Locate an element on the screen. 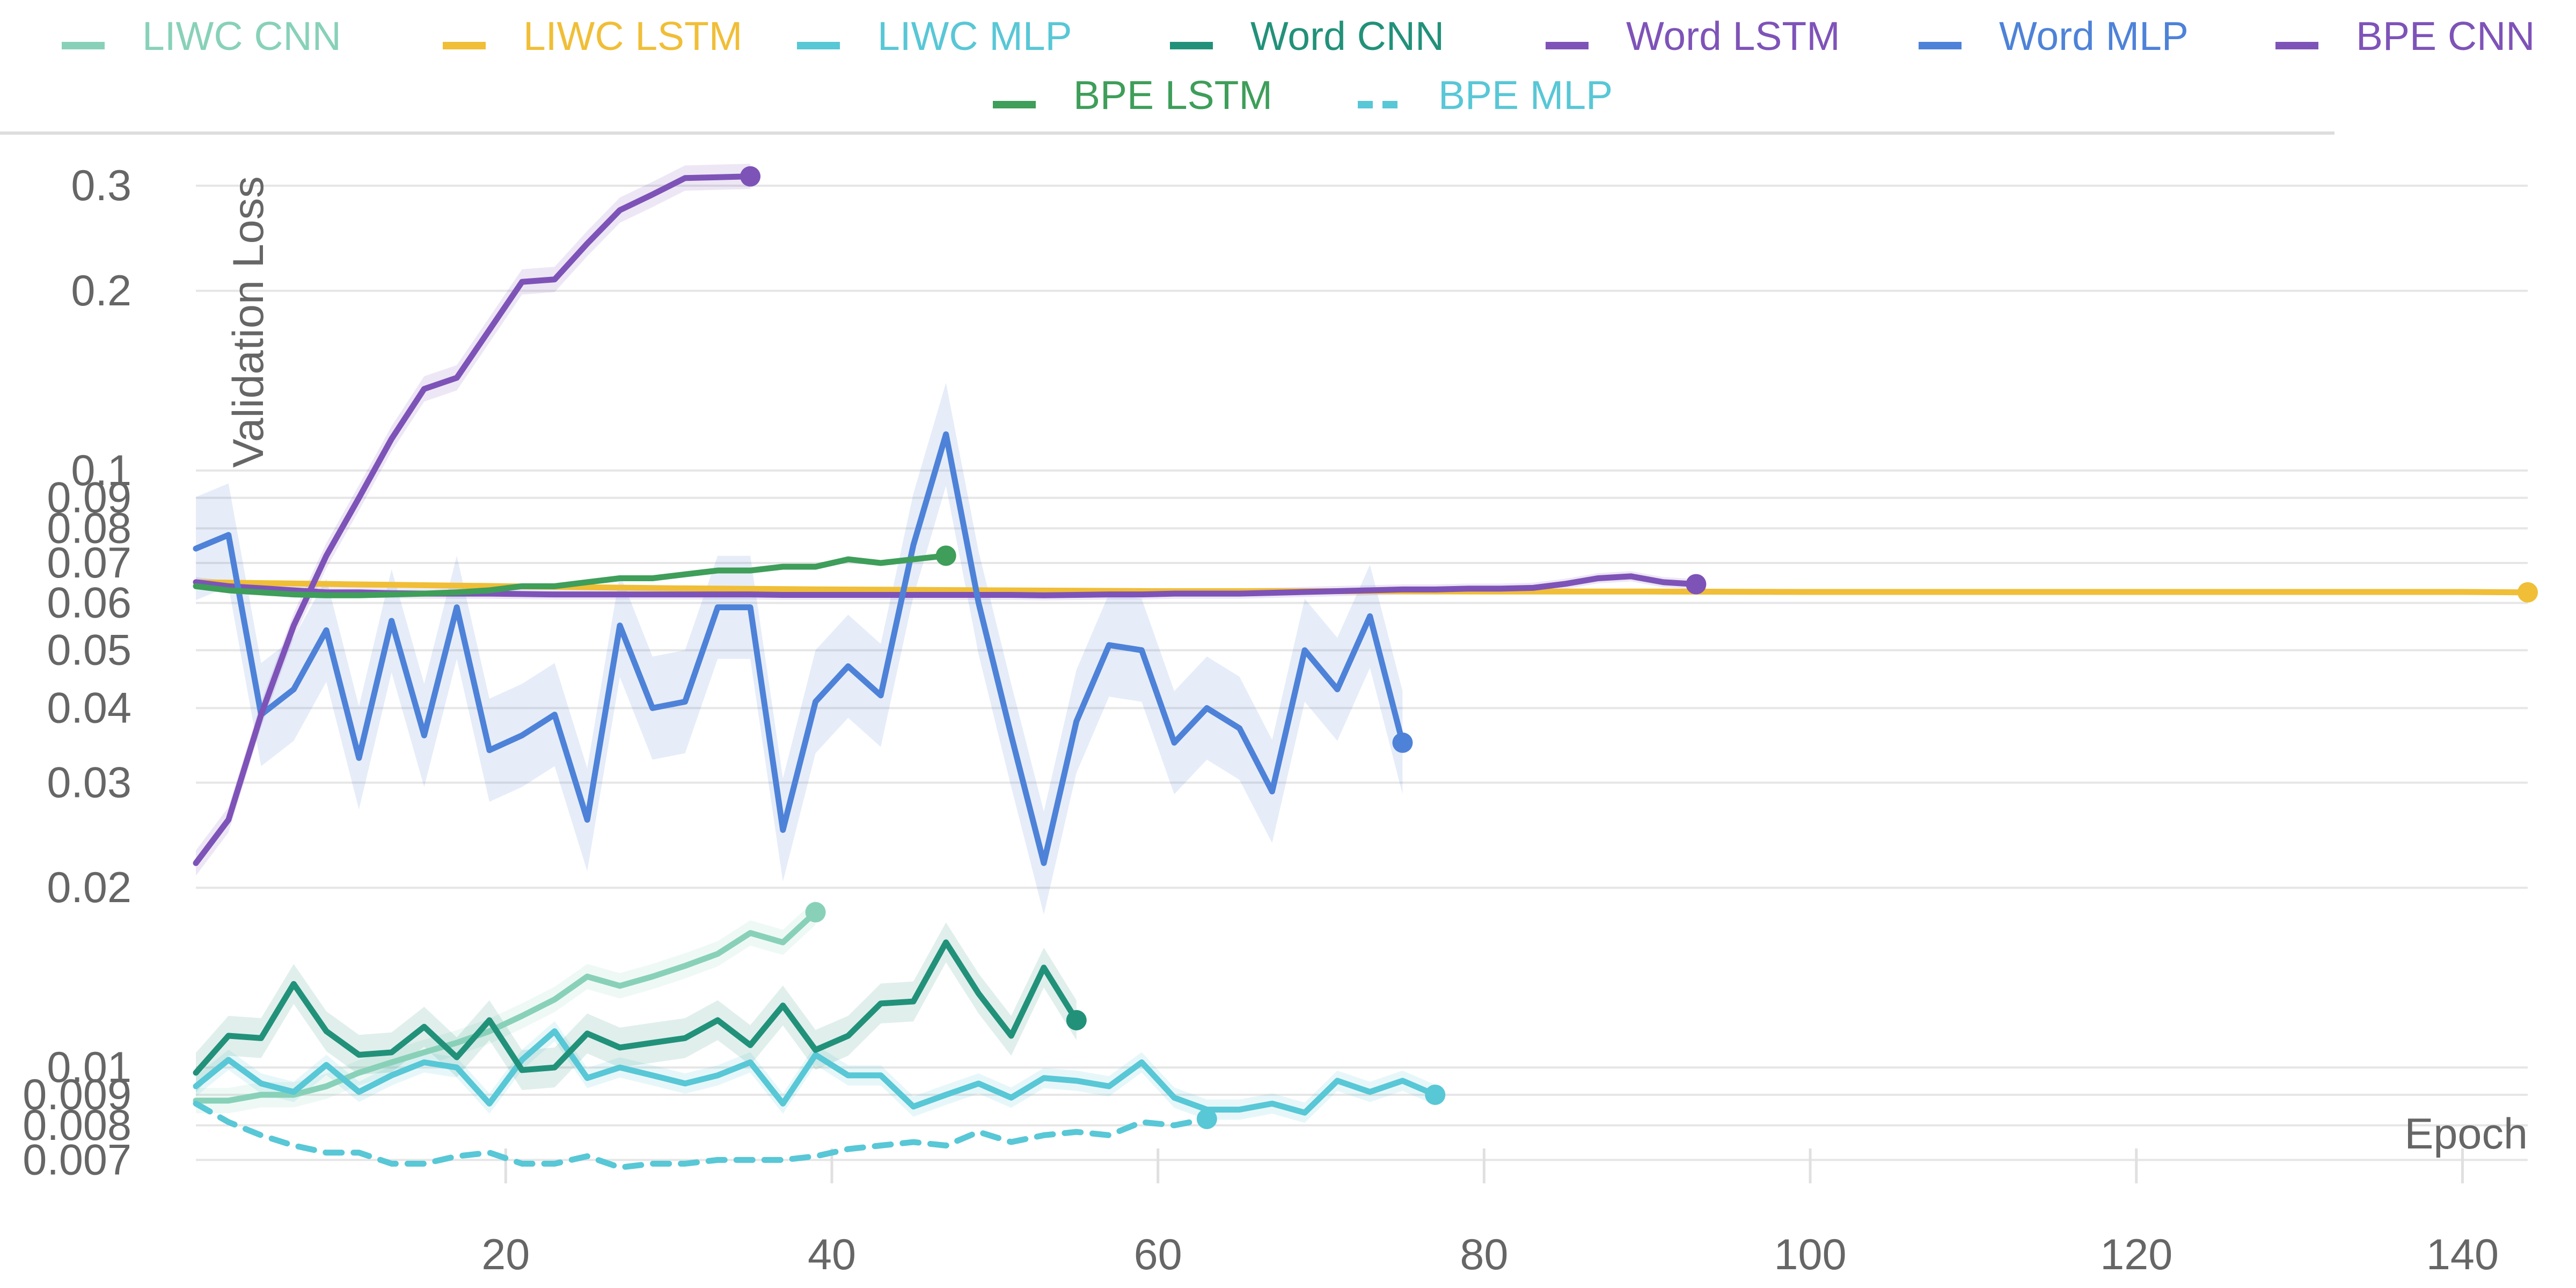  y-tick-label: 0.06 is located at coordinates (89, 603).